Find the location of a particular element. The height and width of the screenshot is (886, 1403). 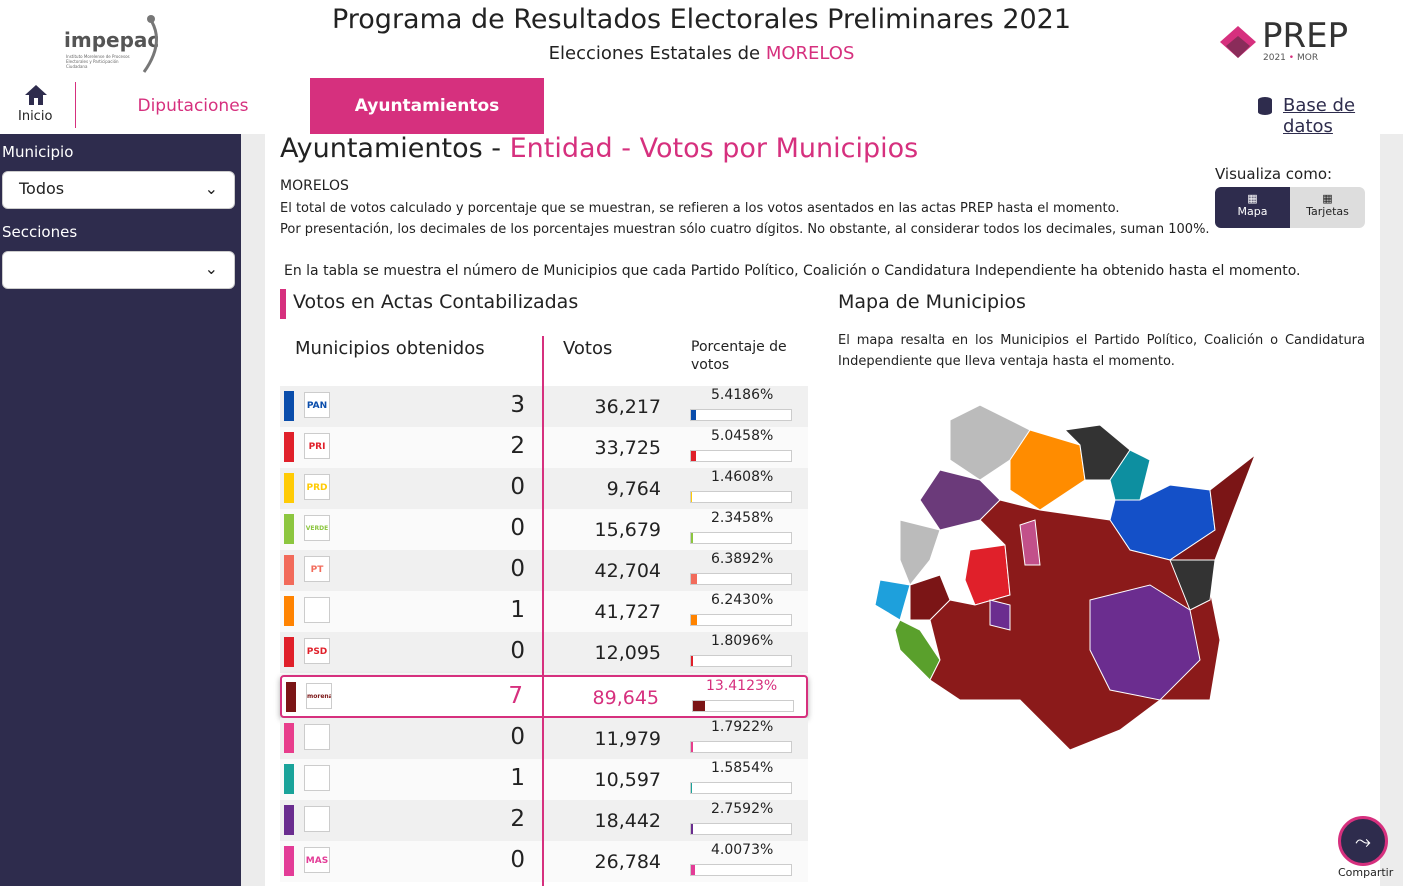

percent-label: 1.8096% is located at coordinates (742, 641).